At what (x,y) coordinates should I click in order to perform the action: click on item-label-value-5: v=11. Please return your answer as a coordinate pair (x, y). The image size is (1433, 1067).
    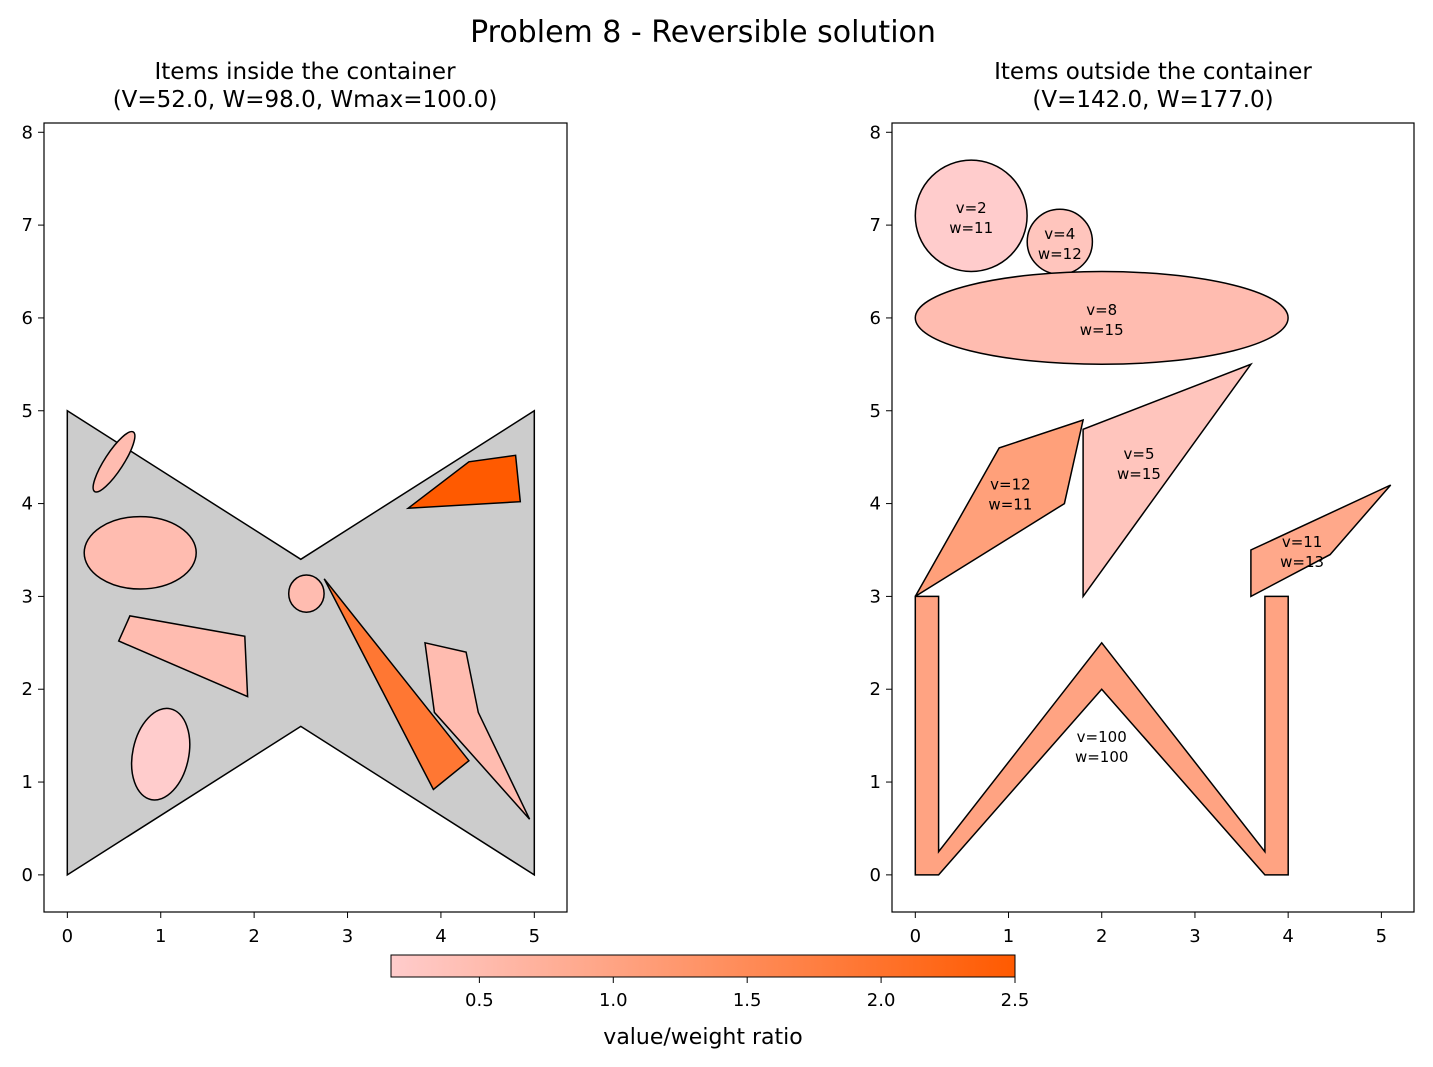
    Looking at the image, I should click on (1302, 542).